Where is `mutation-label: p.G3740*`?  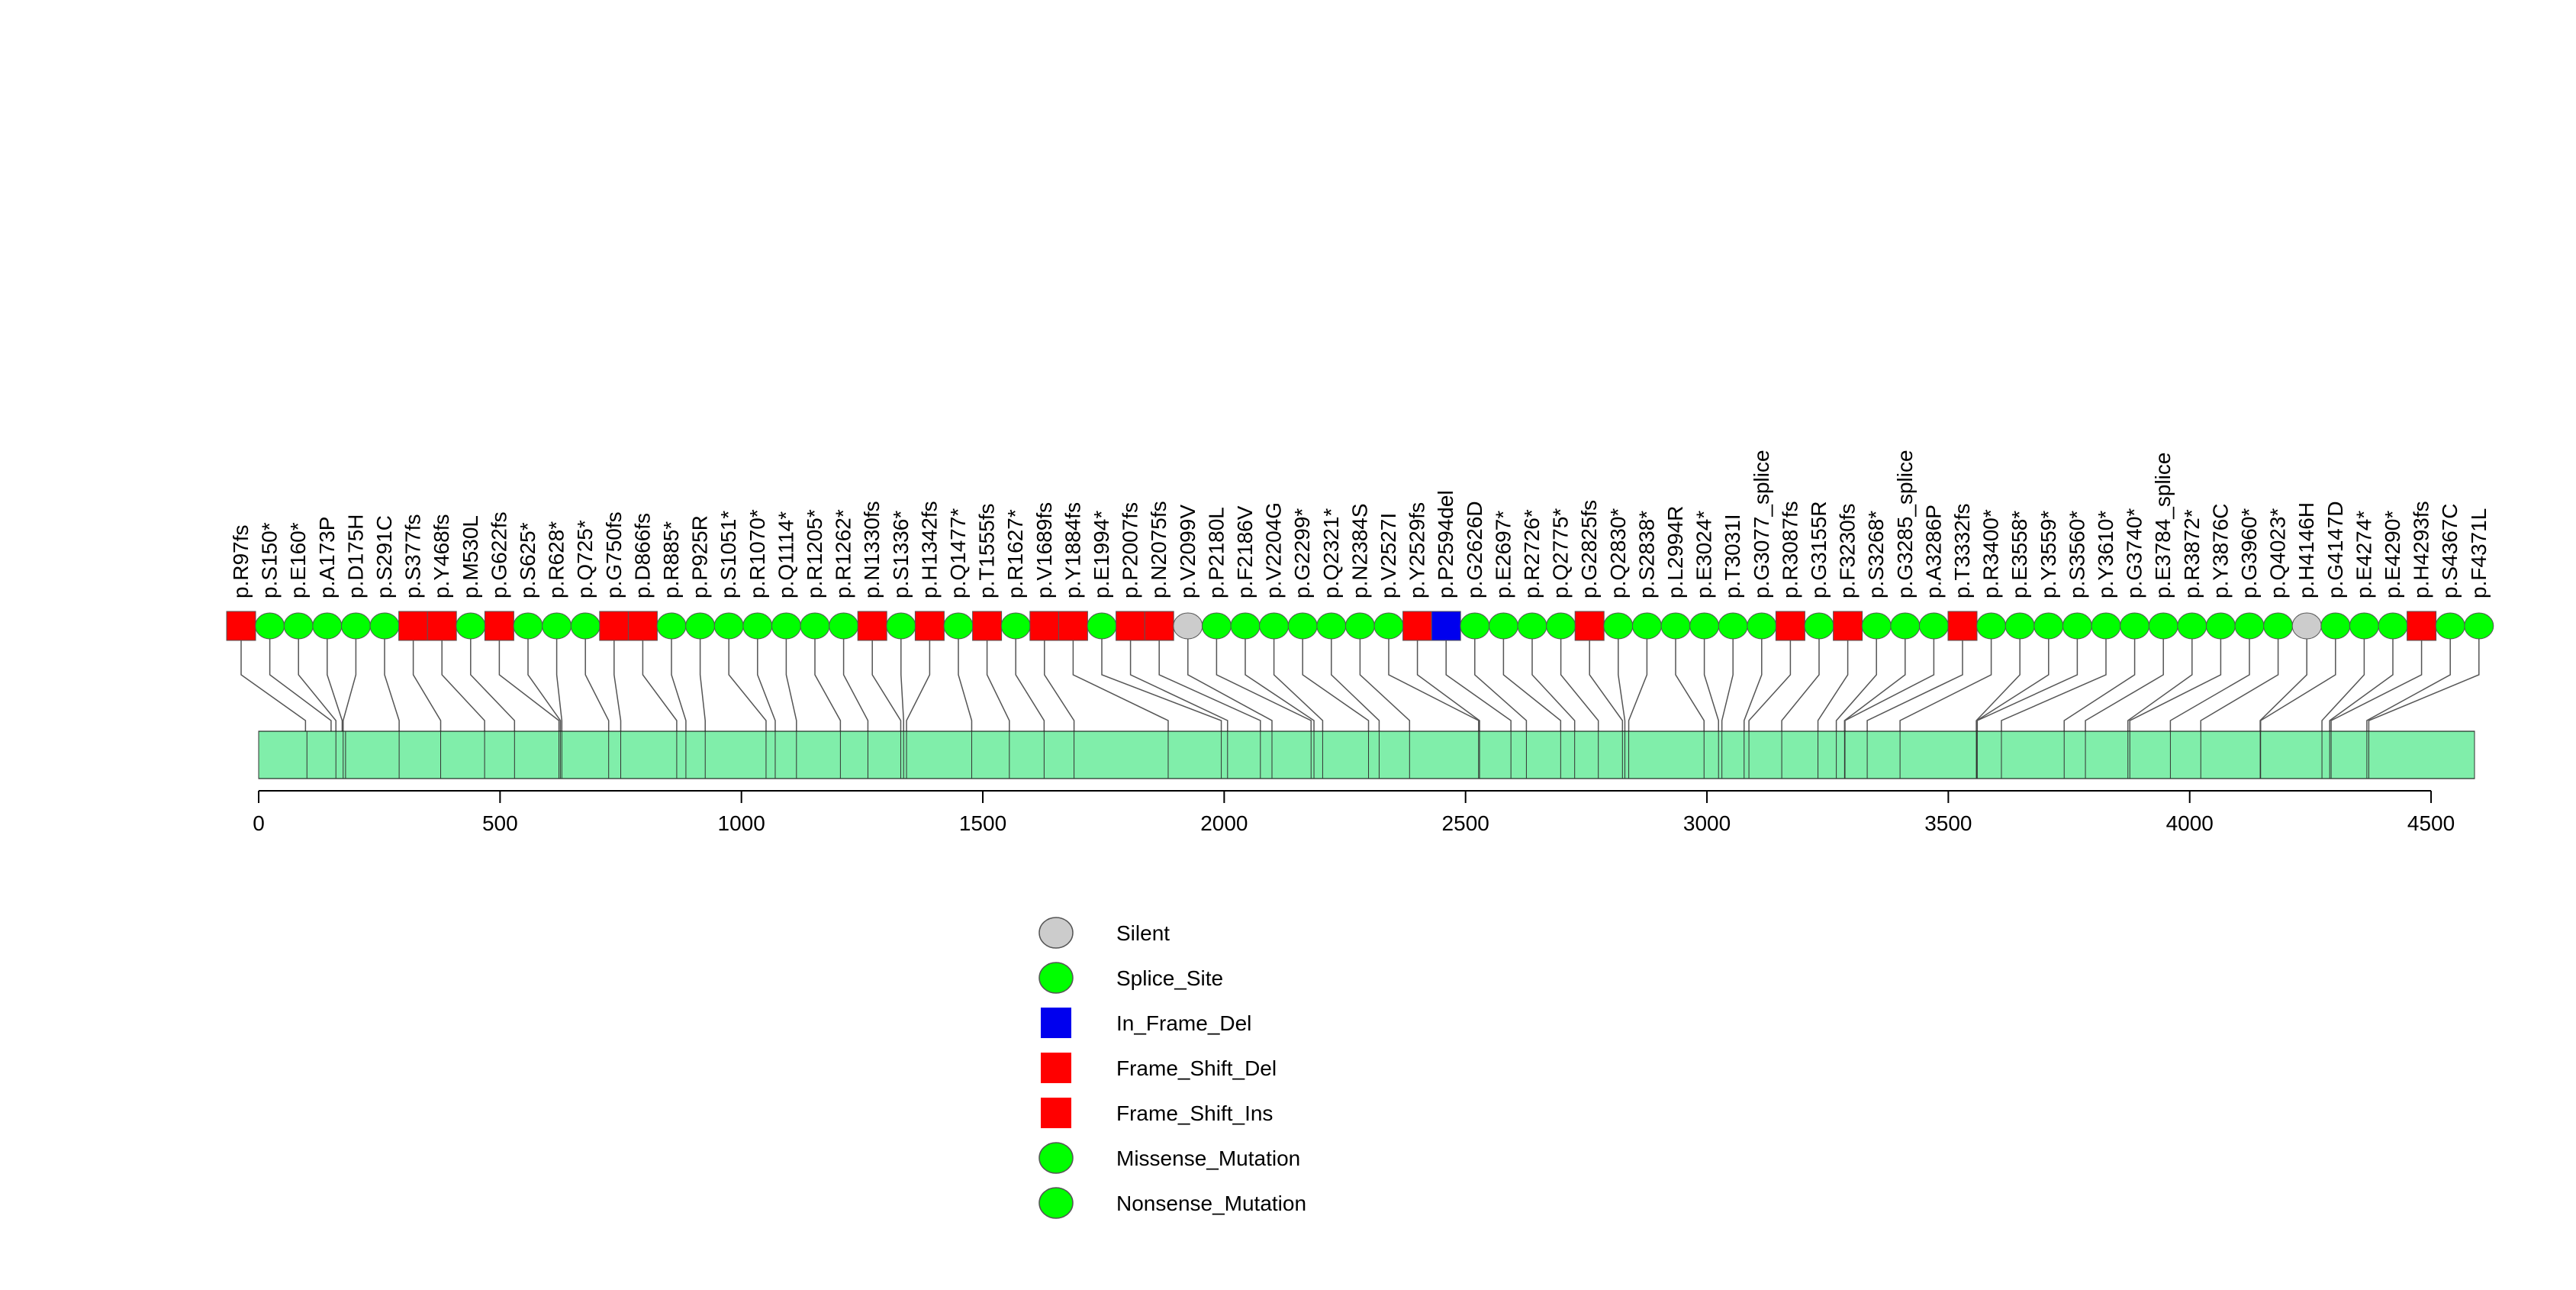 mutation-label: p.G3740* is located at coordinates (2134, 553).